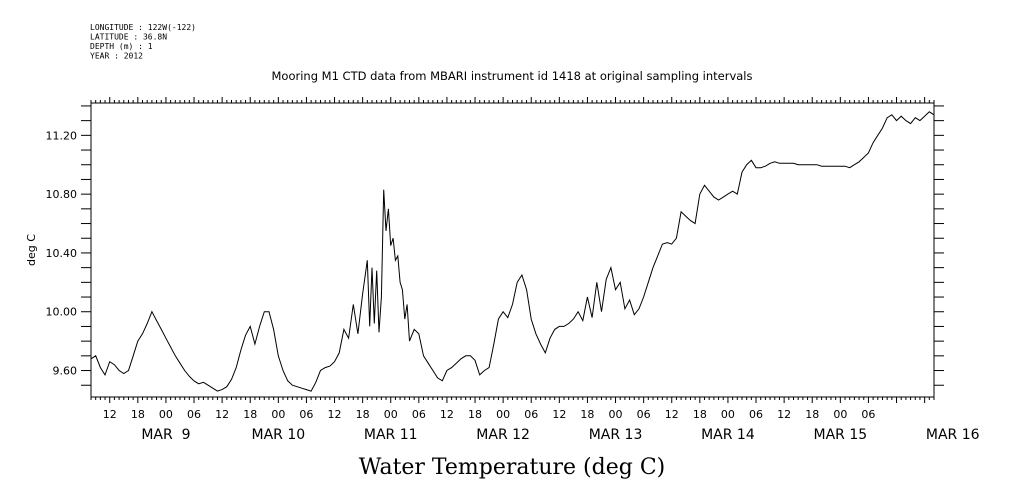 The width and height of the screenshot is (1009, 504). Describe the element at coordinates (512, 467) in the screenshot. I see `x-axis-label: Water Temperature (deg C)` at that location.